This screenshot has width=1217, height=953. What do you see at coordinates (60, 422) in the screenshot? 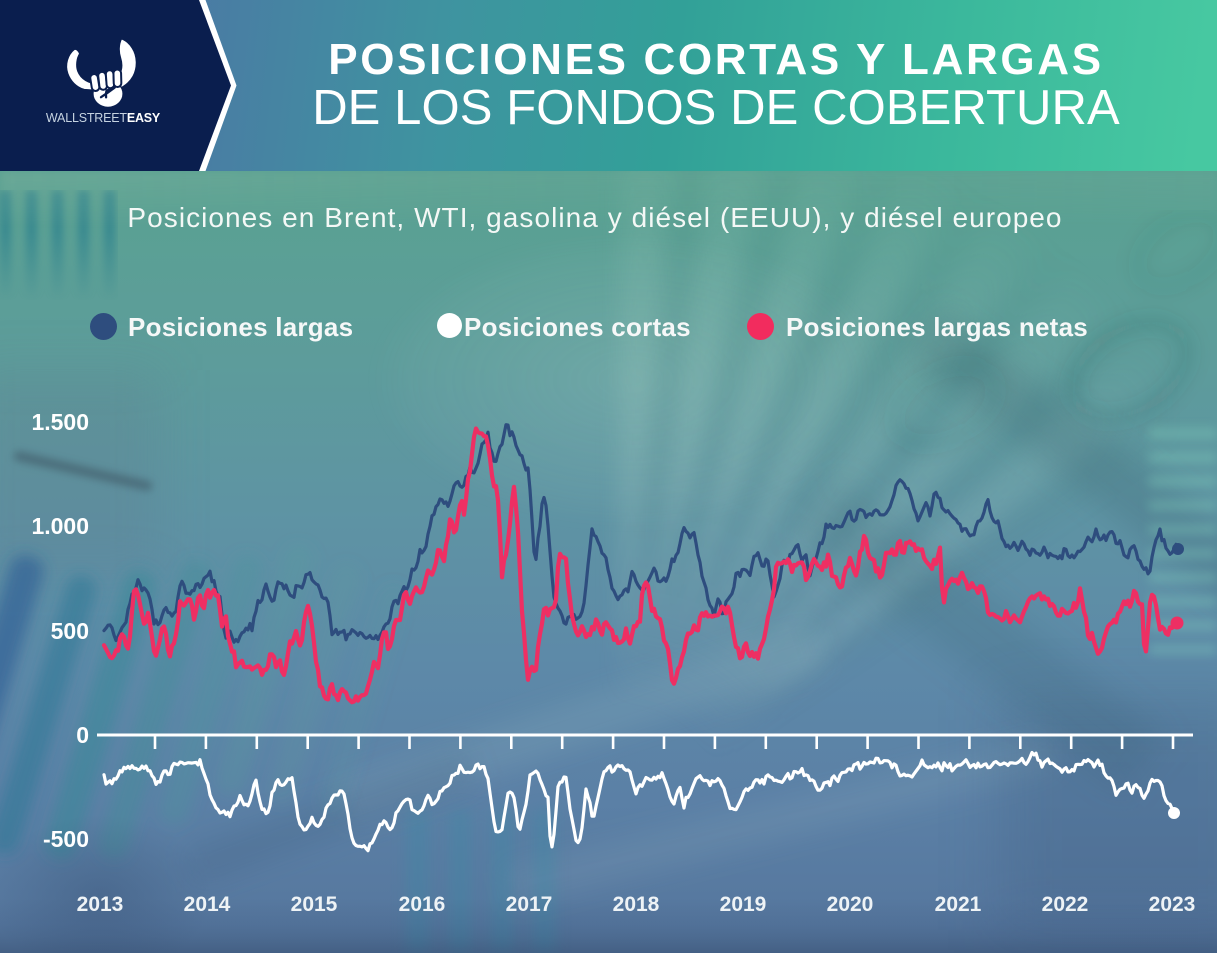
I see `svg-text: 1.500` at bounding box center [60, 422].